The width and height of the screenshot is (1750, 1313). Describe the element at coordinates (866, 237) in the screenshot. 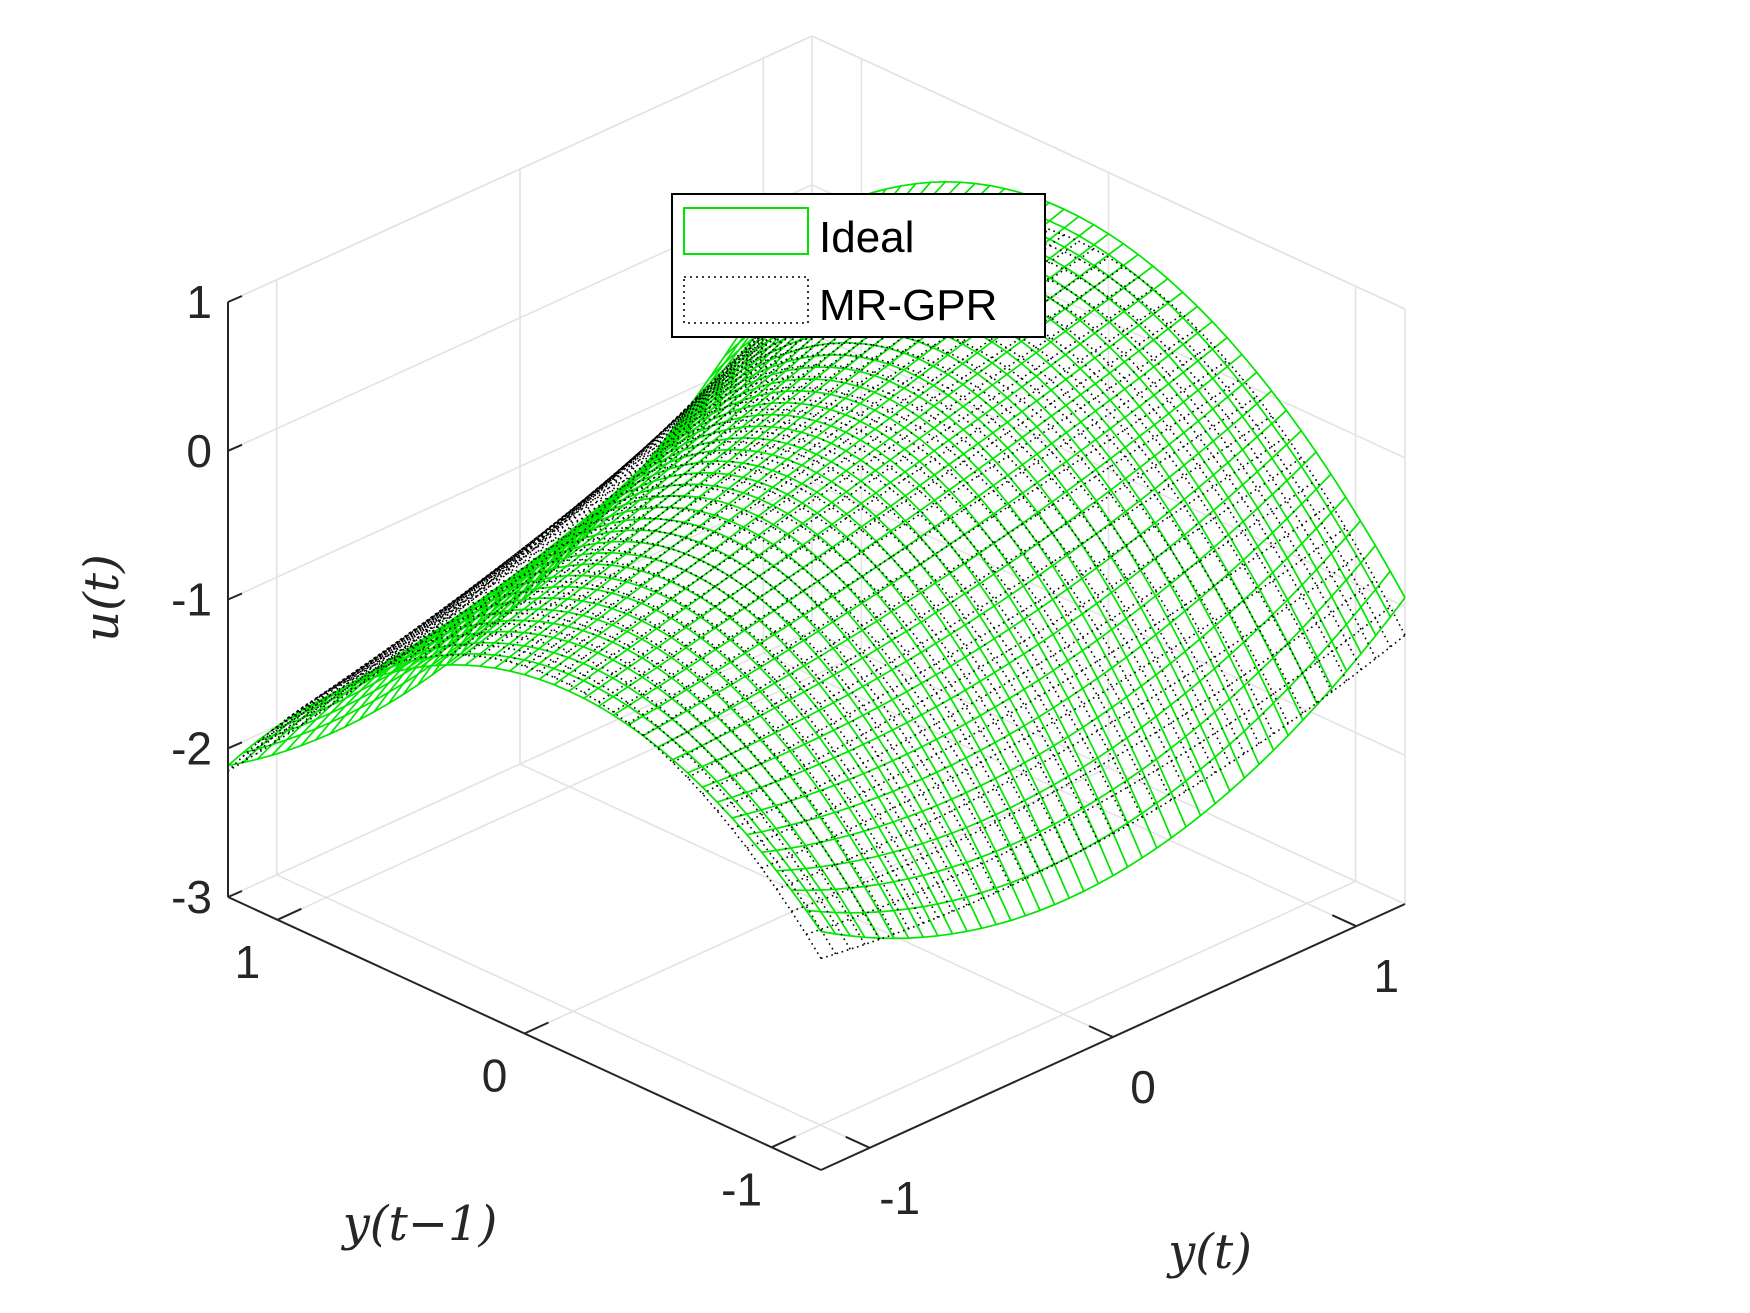

I see `legend-label-ideal: Ideal` at that location.